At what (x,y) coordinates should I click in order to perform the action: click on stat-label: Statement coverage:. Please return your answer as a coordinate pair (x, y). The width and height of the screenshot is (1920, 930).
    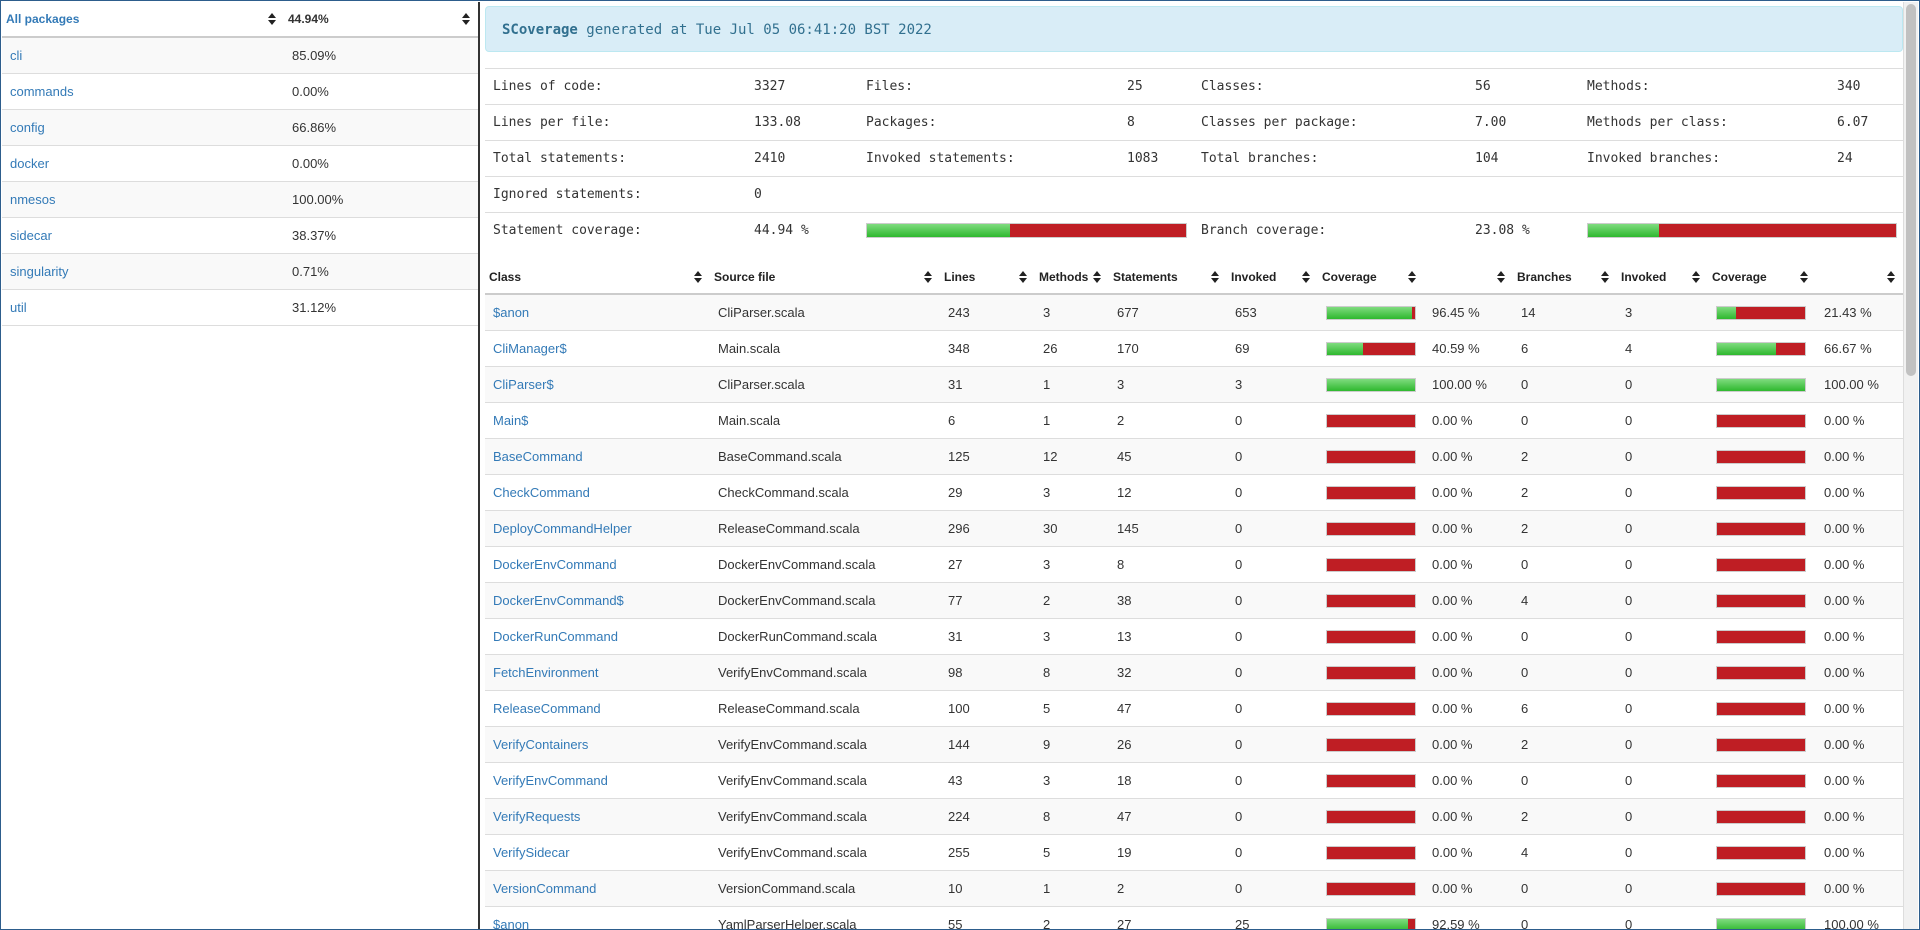
    Looking at the image, I should click on (615, 230).